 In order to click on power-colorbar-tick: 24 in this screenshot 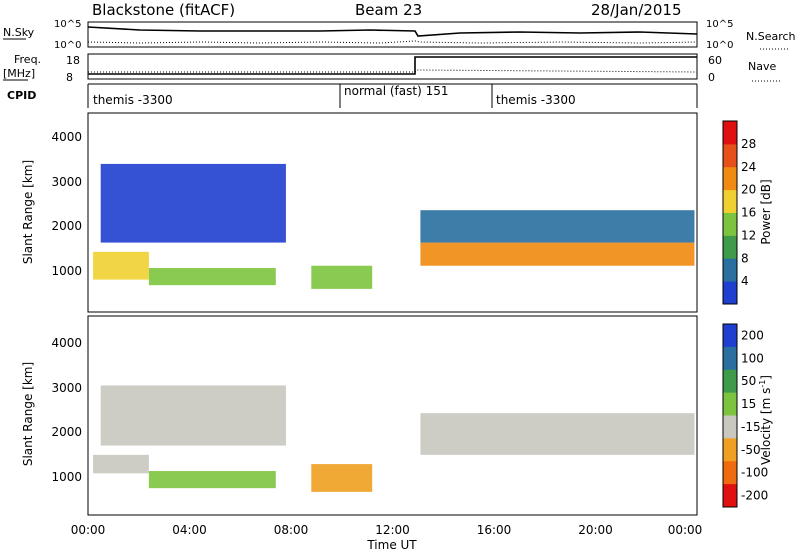, I will do `click(748, 167)`.